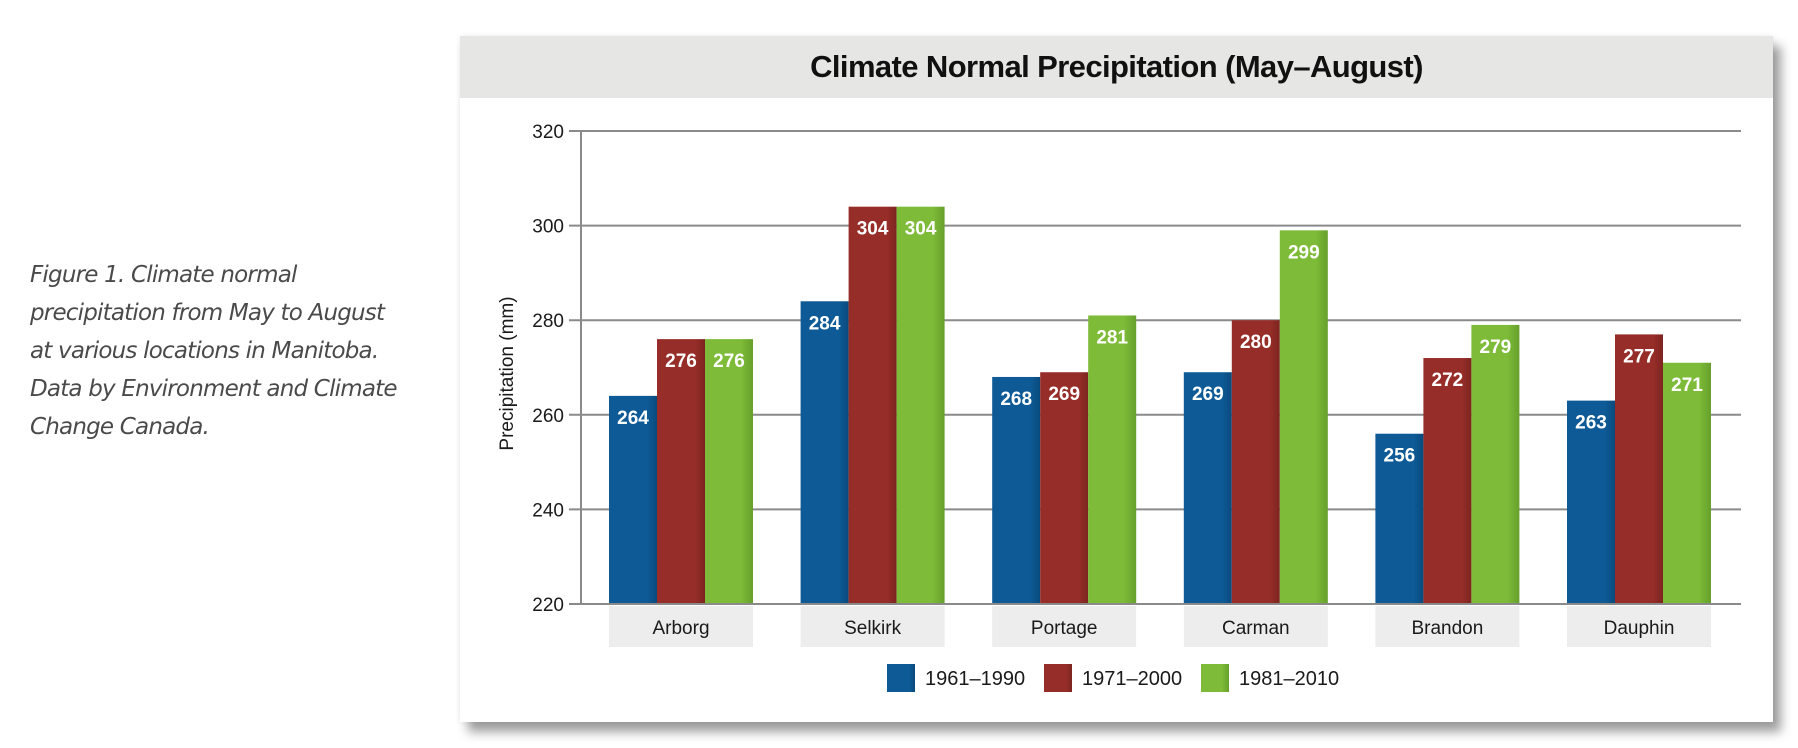 The width and height of the screenshot is (1798, 748). What do you see at coordinates (548, 132) in the screenshot?
I see `y-tick-label: 320` at bounding box center [548, 132].